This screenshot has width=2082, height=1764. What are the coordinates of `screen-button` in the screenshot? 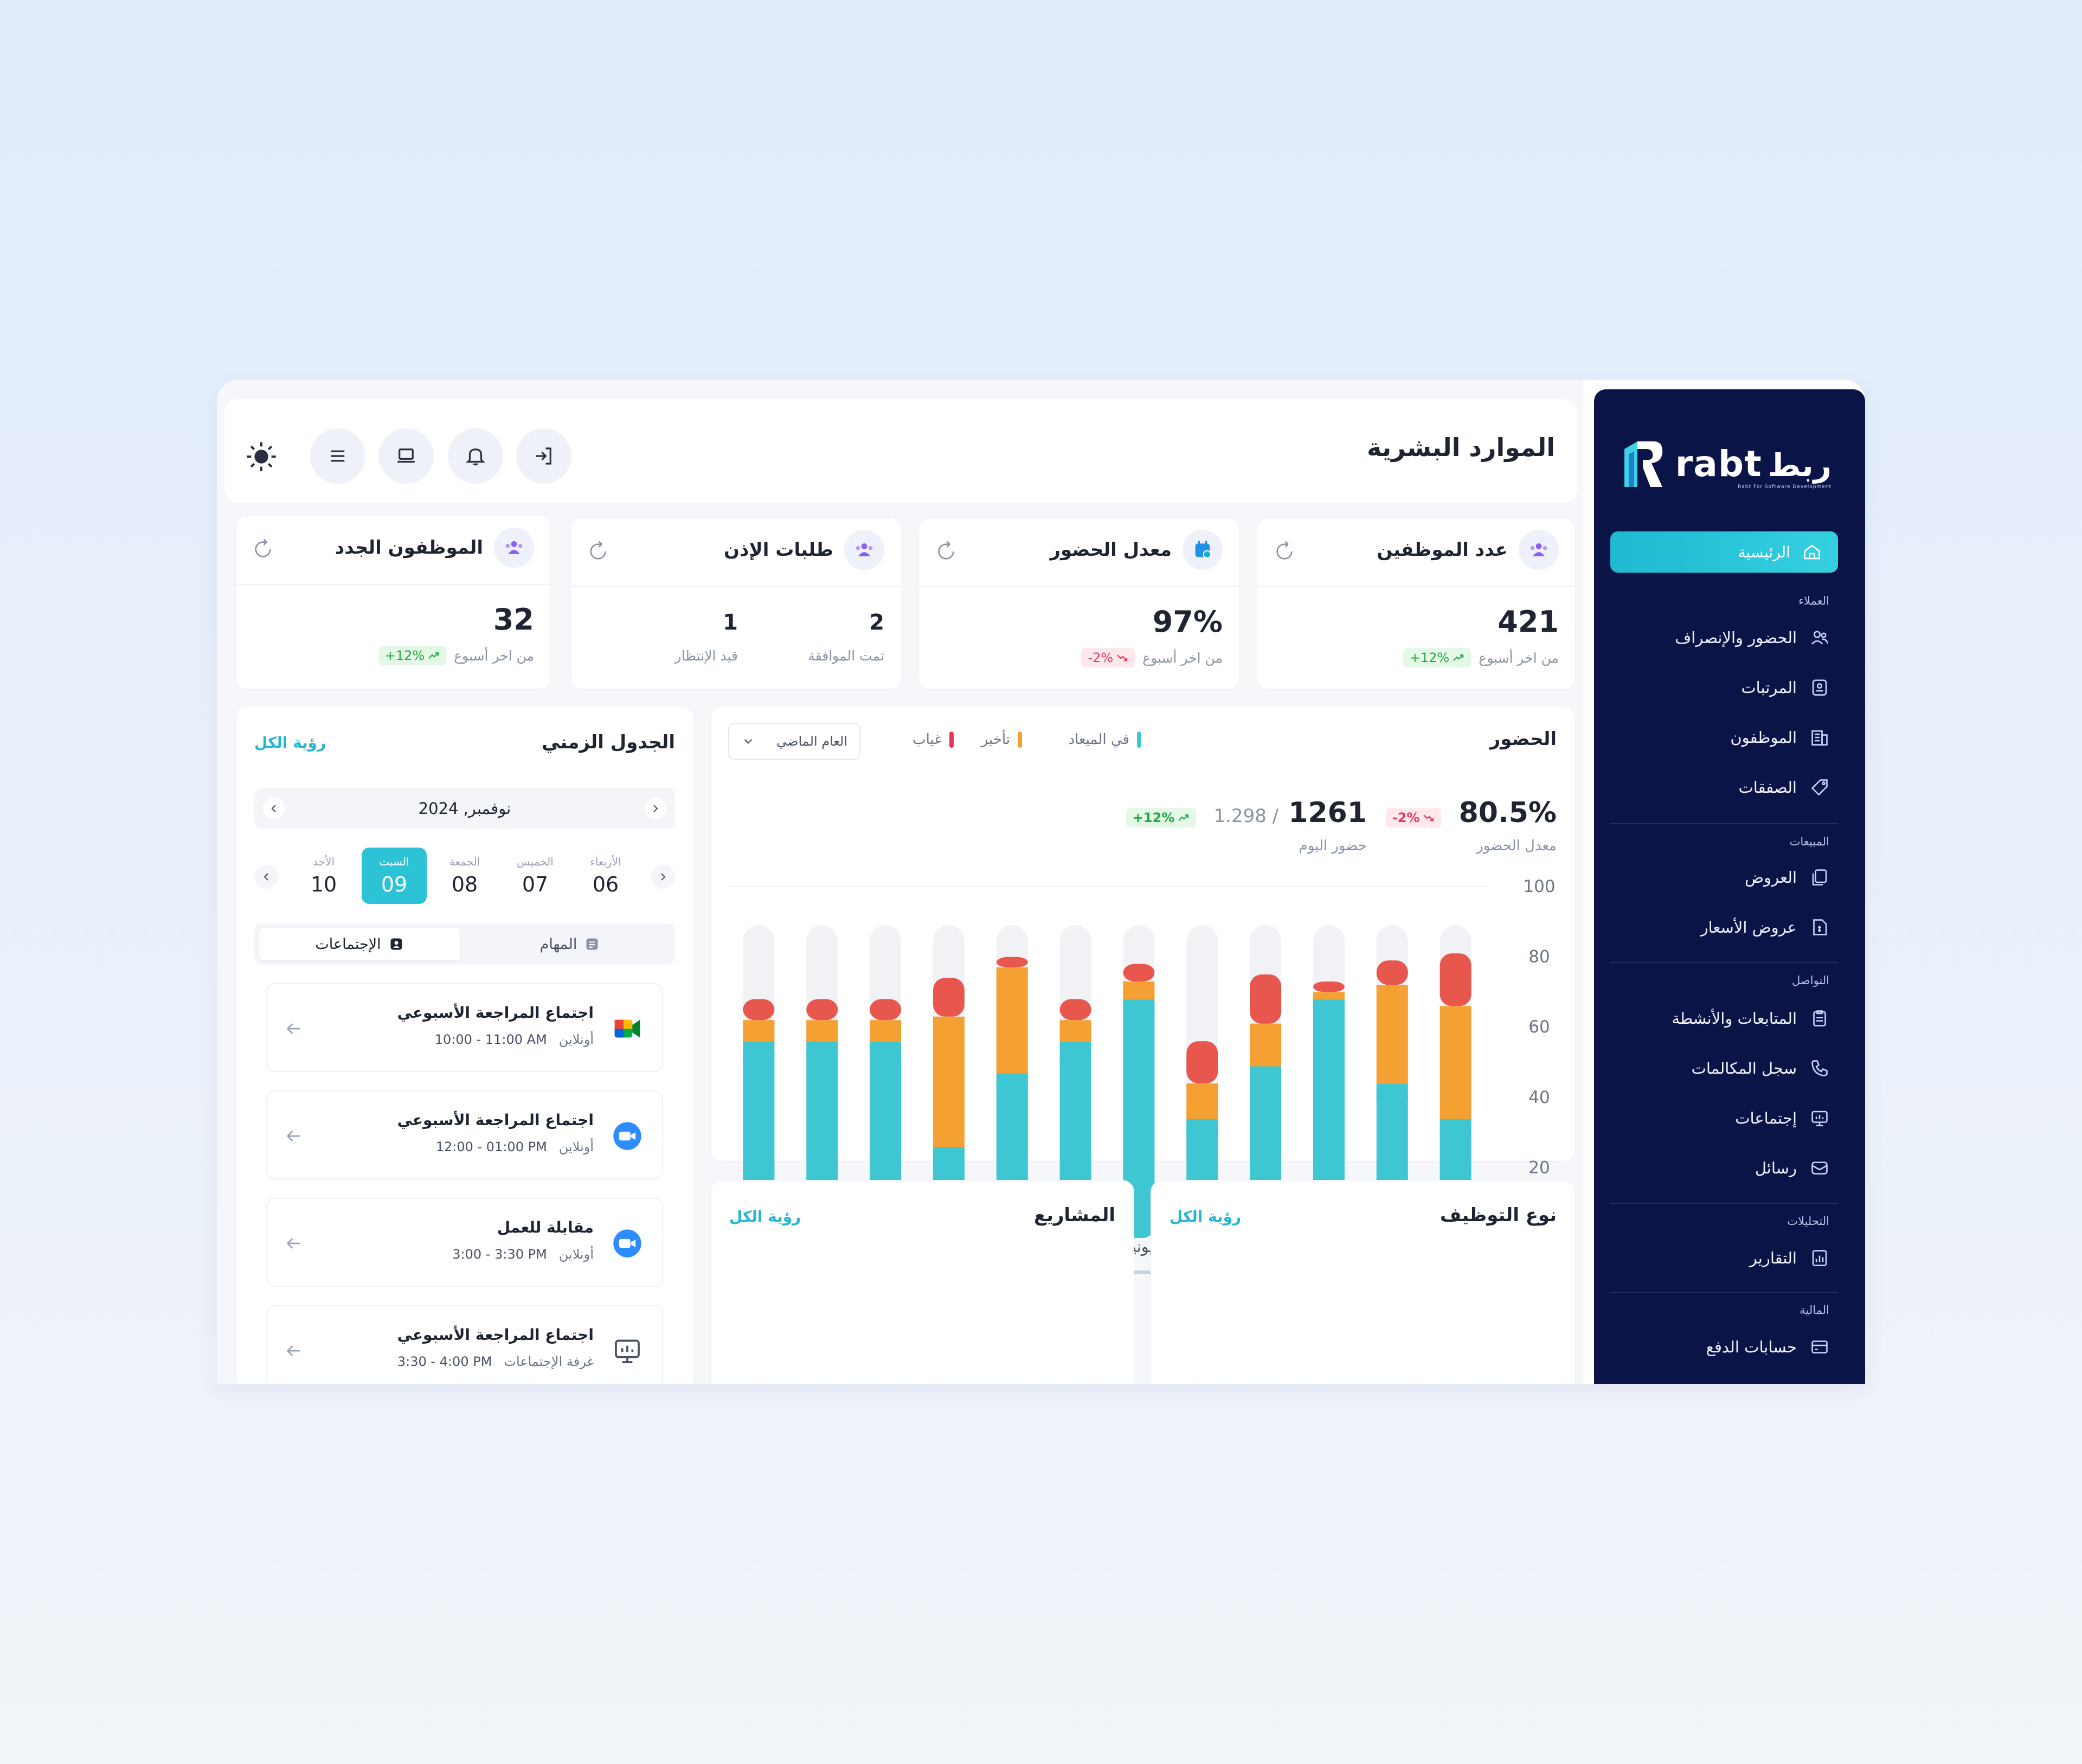 It's located at (406, 456).